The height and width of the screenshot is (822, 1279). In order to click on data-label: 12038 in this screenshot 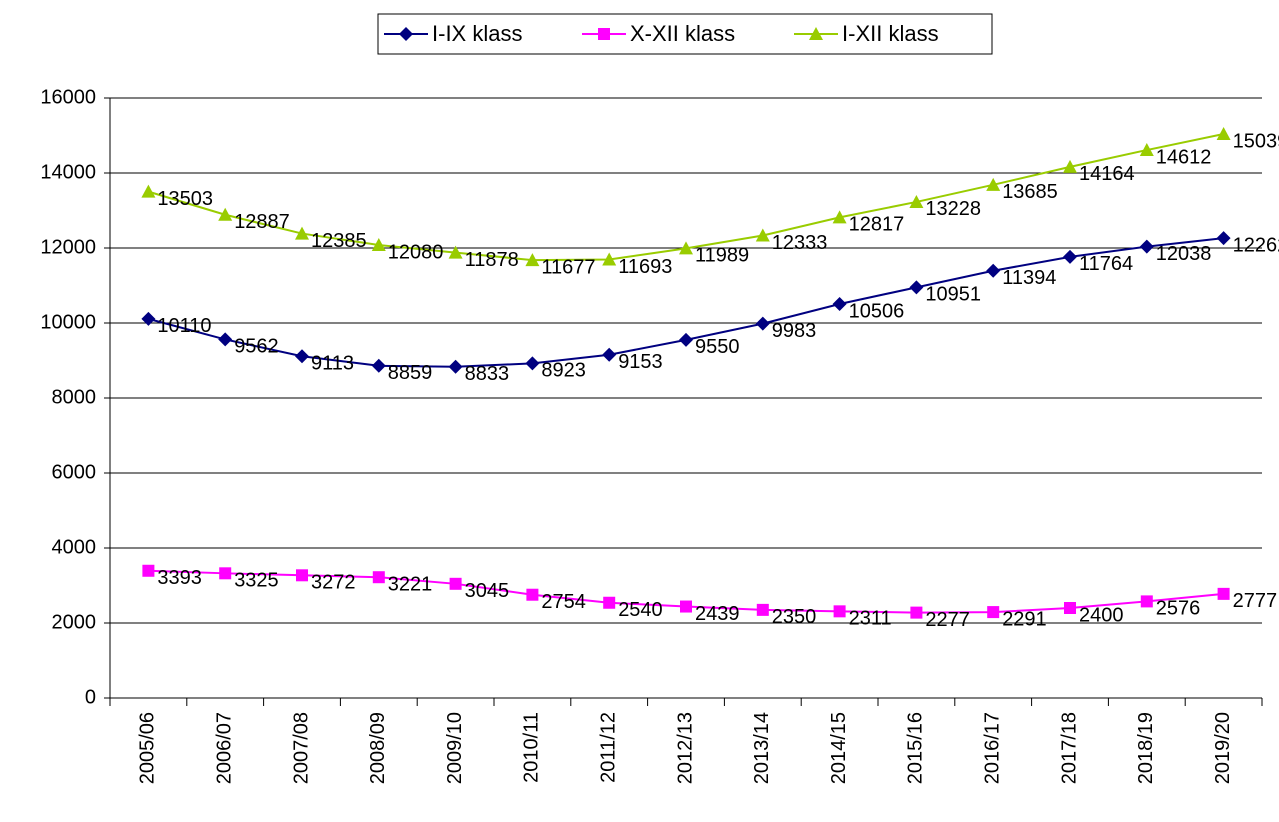, I will do `click(1184, 254)`.